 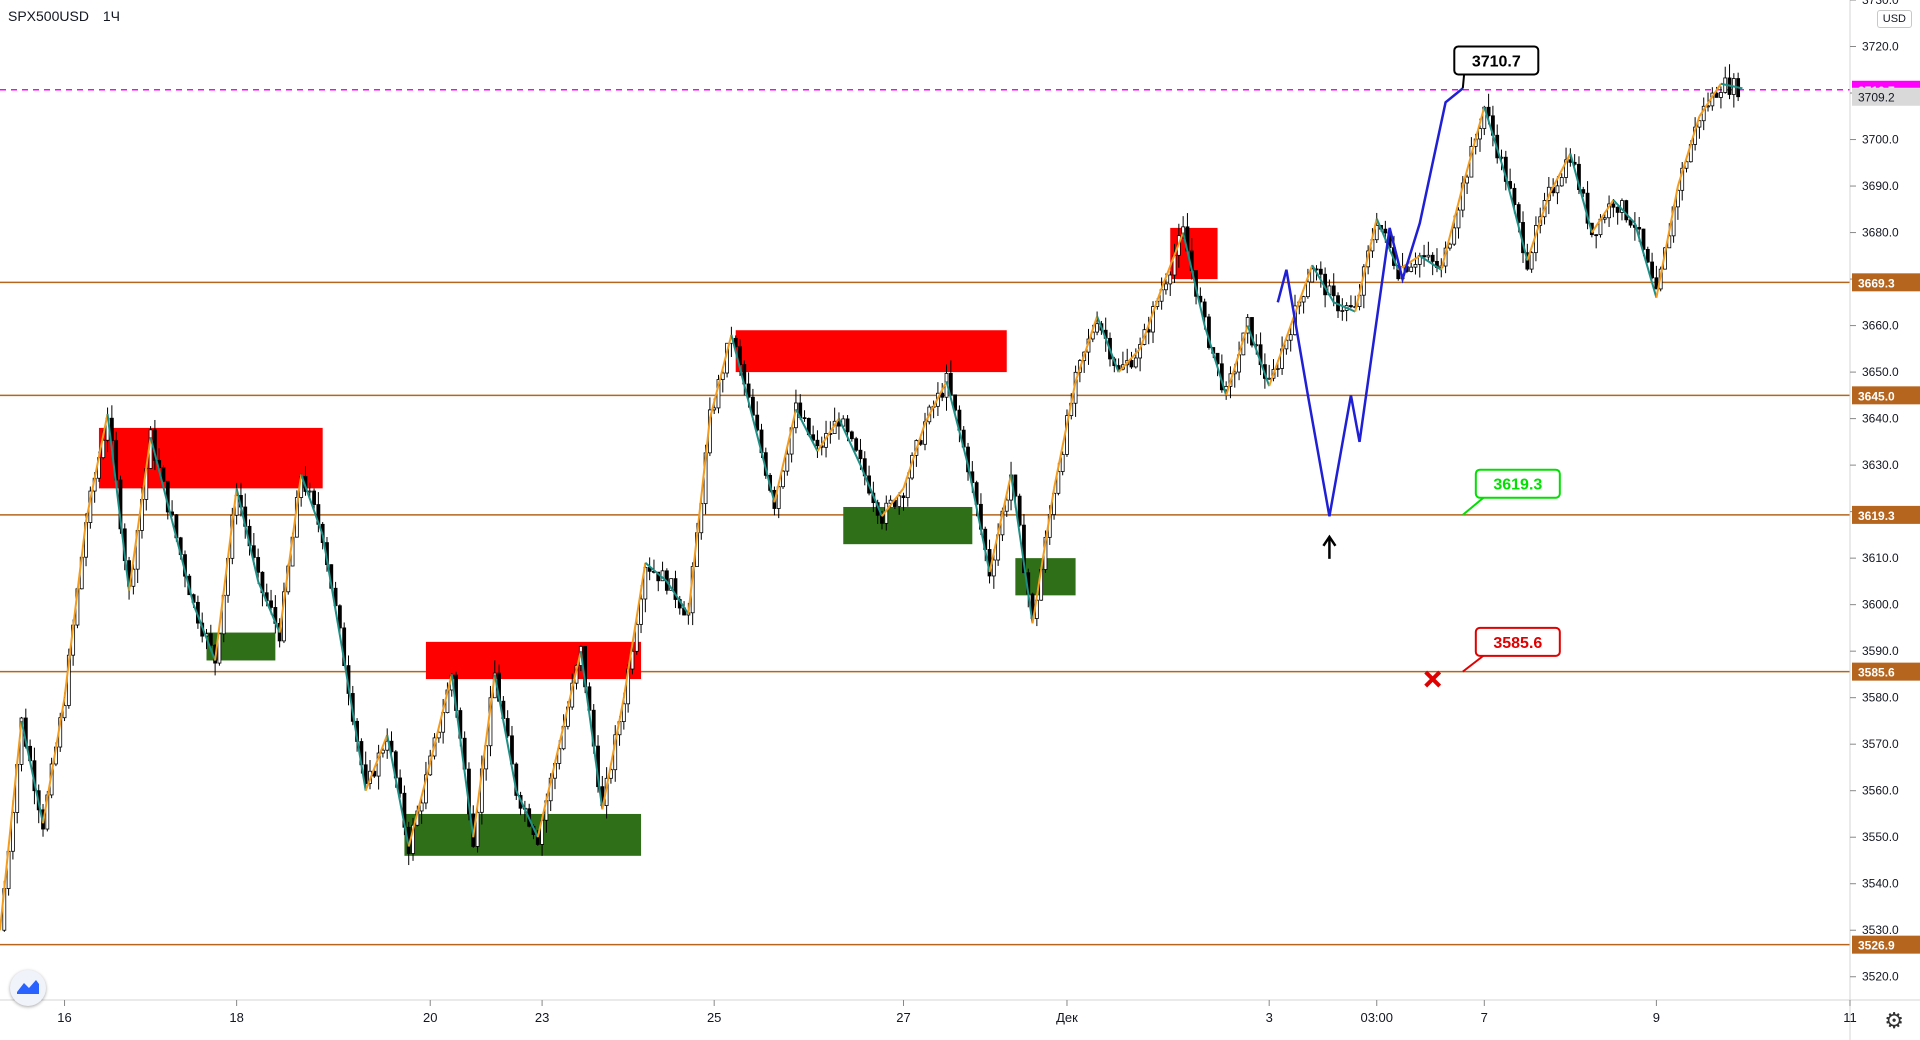 I want to click on price-tick-label: 3560.0, so click(x=1880, y=791).